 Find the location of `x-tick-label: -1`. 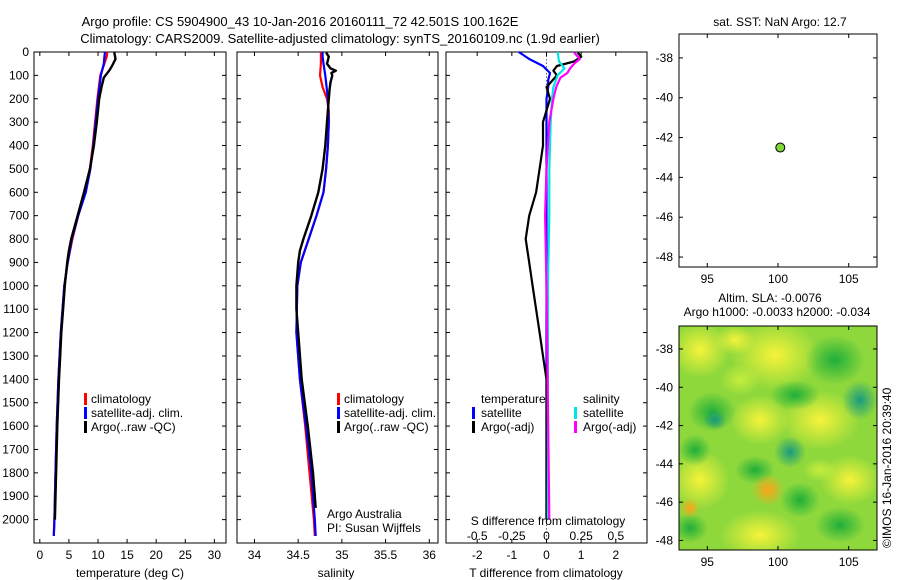

x-tick-label: -1 is located at coordinates (512, 555).